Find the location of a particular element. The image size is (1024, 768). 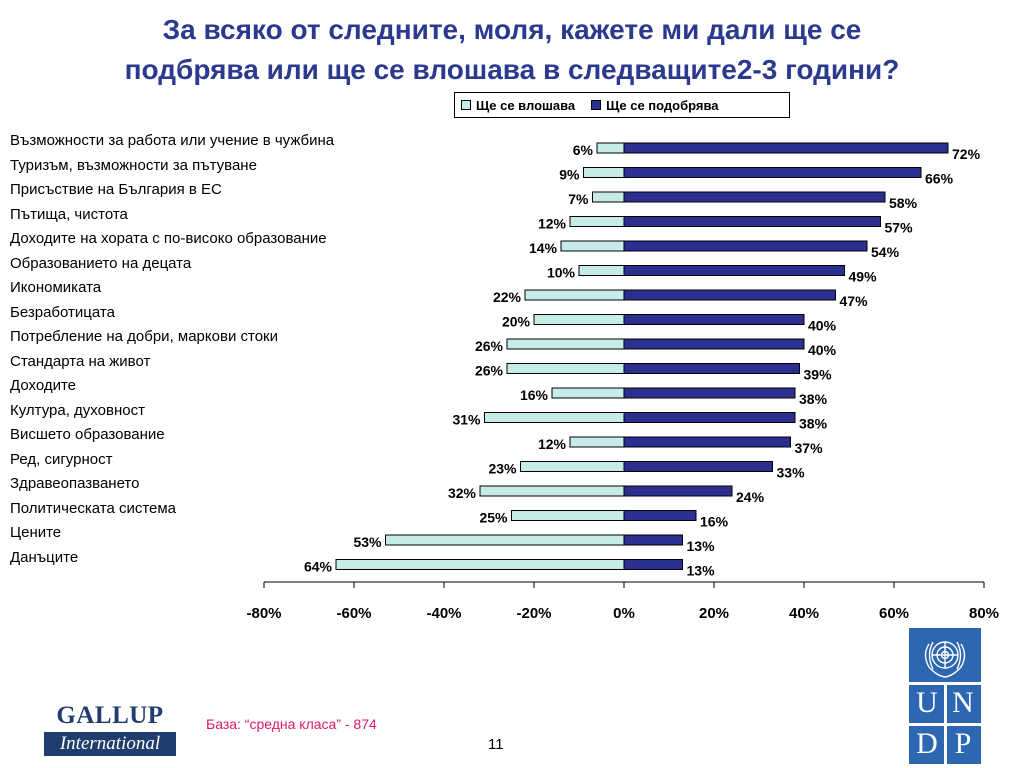

legend-item-better: Ще се подобрява is located at coordinates (655, 105).